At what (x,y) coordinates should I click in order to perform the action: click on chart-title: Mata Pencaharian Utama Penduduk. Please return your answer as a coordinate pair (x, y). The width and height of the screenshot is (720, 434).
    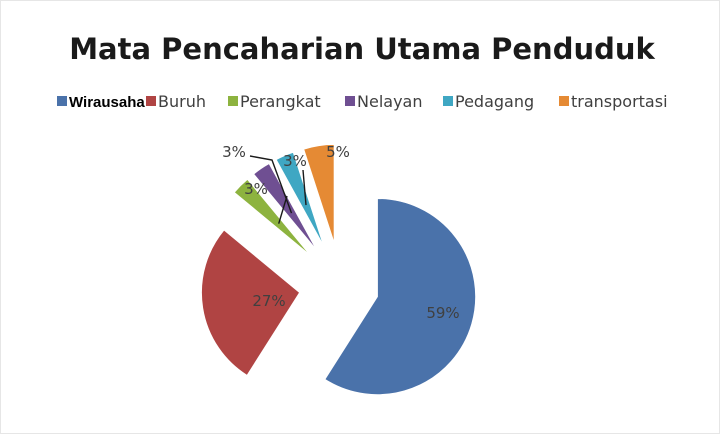
    Looking at the image, I should click on (362, 49).